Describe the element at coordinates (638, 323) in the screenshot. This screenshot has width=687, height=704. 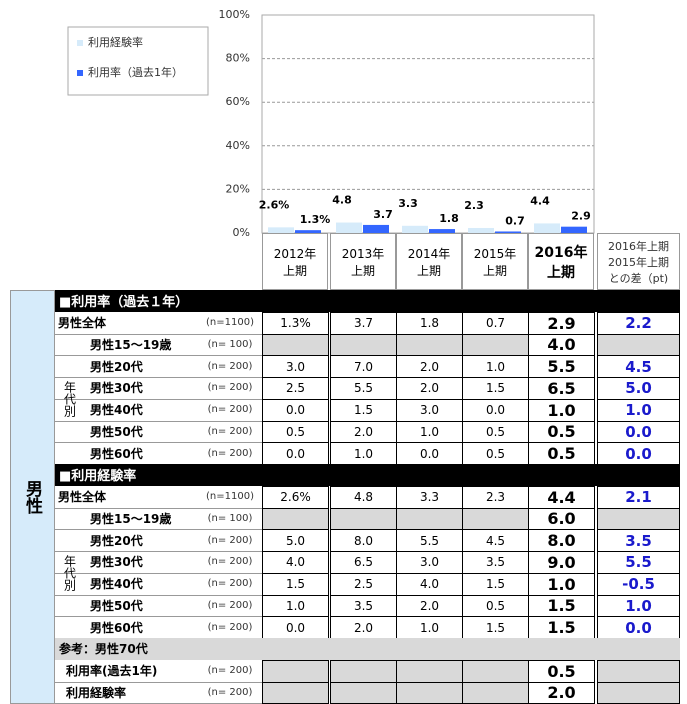
I see `diff-cell: 2.2` at that location.